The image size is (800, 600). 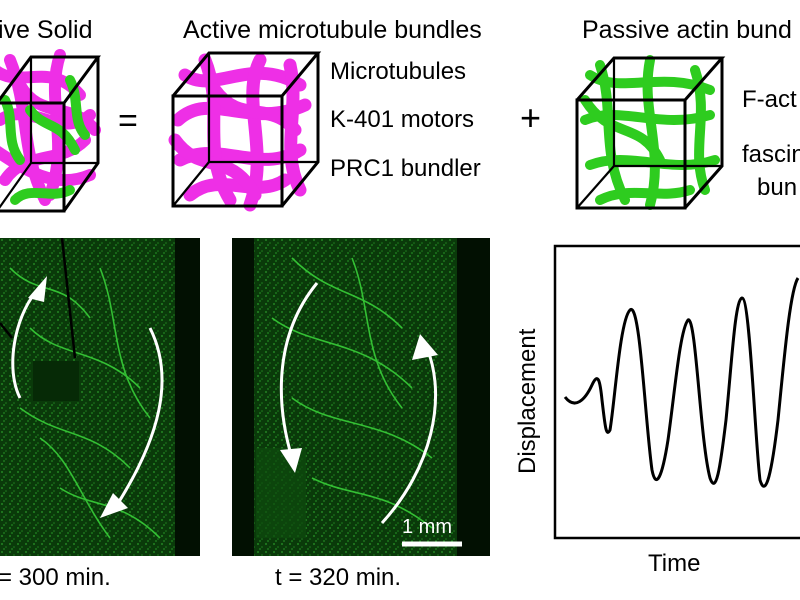 I want to click on plot-ylabel-text: Displacement, so click(x=527, y=401).